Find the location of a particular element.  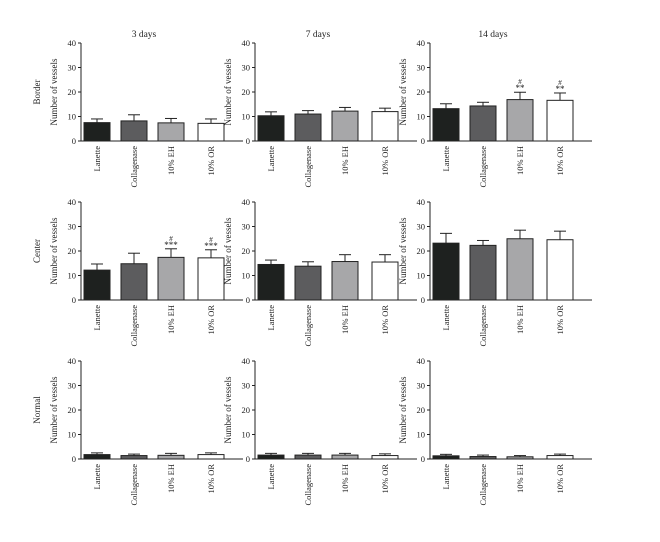

column-title: 3 days is located at coordinates (144, 35).